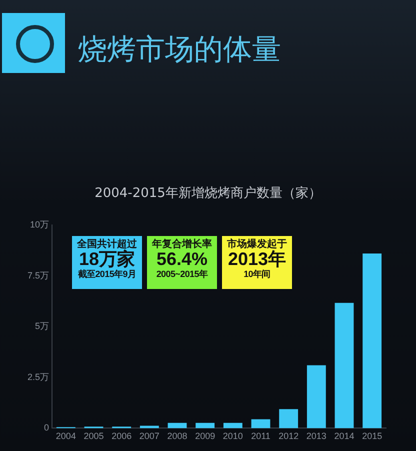 This screenshot has height=451, width=416. Describe the element at coordinates (260, 436) in the screenshot. I see `x-tick-label: 2011` at that location.